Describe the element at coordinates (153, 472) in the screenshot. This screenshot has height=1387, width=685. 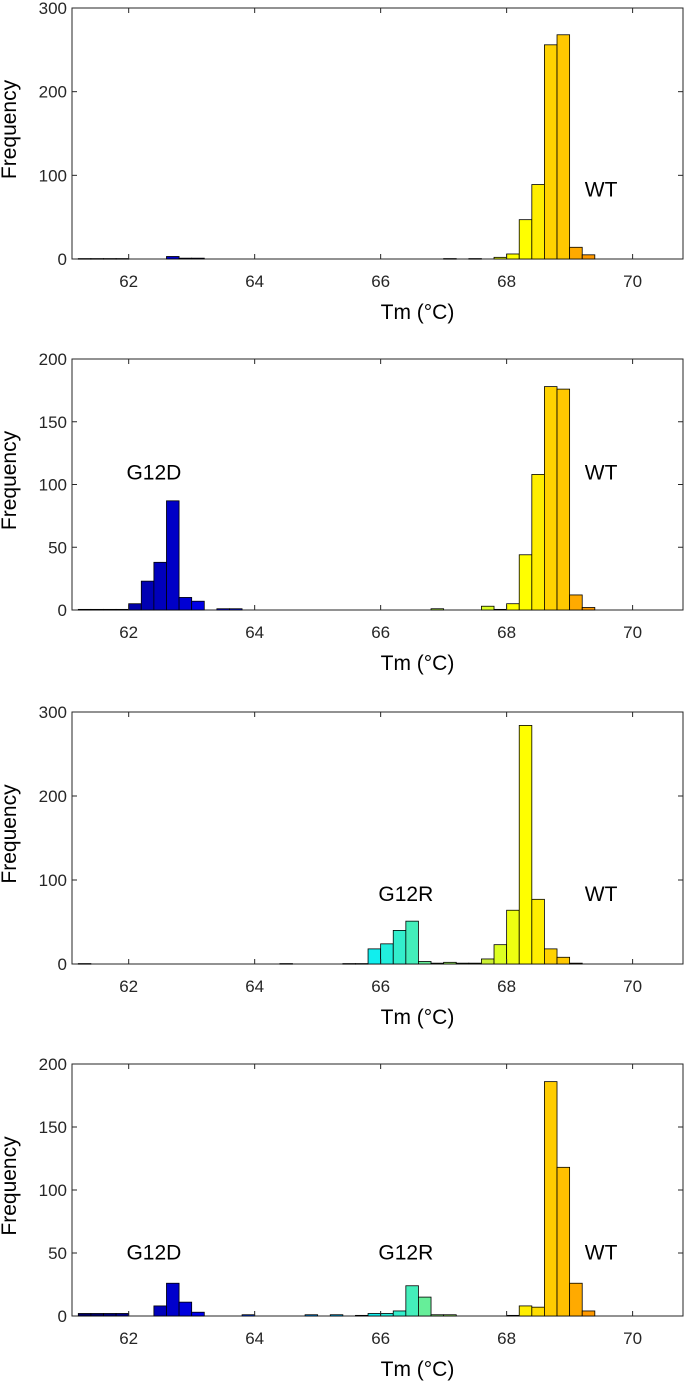
I see `annotation-label: G12D` at that location.